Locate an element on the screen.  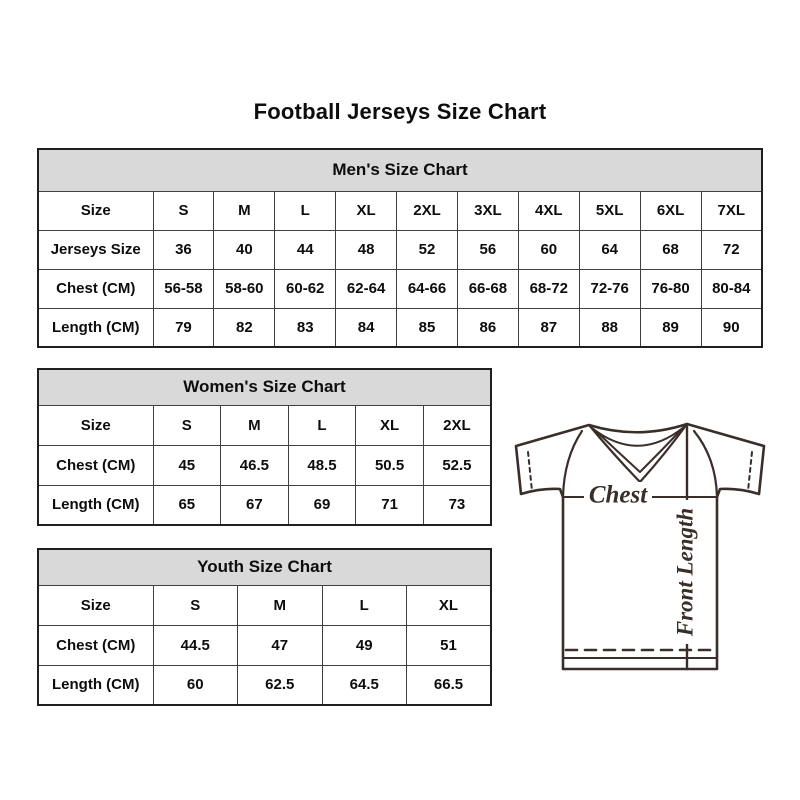
size-cell: 6XL is located at coordinates (670, 210).